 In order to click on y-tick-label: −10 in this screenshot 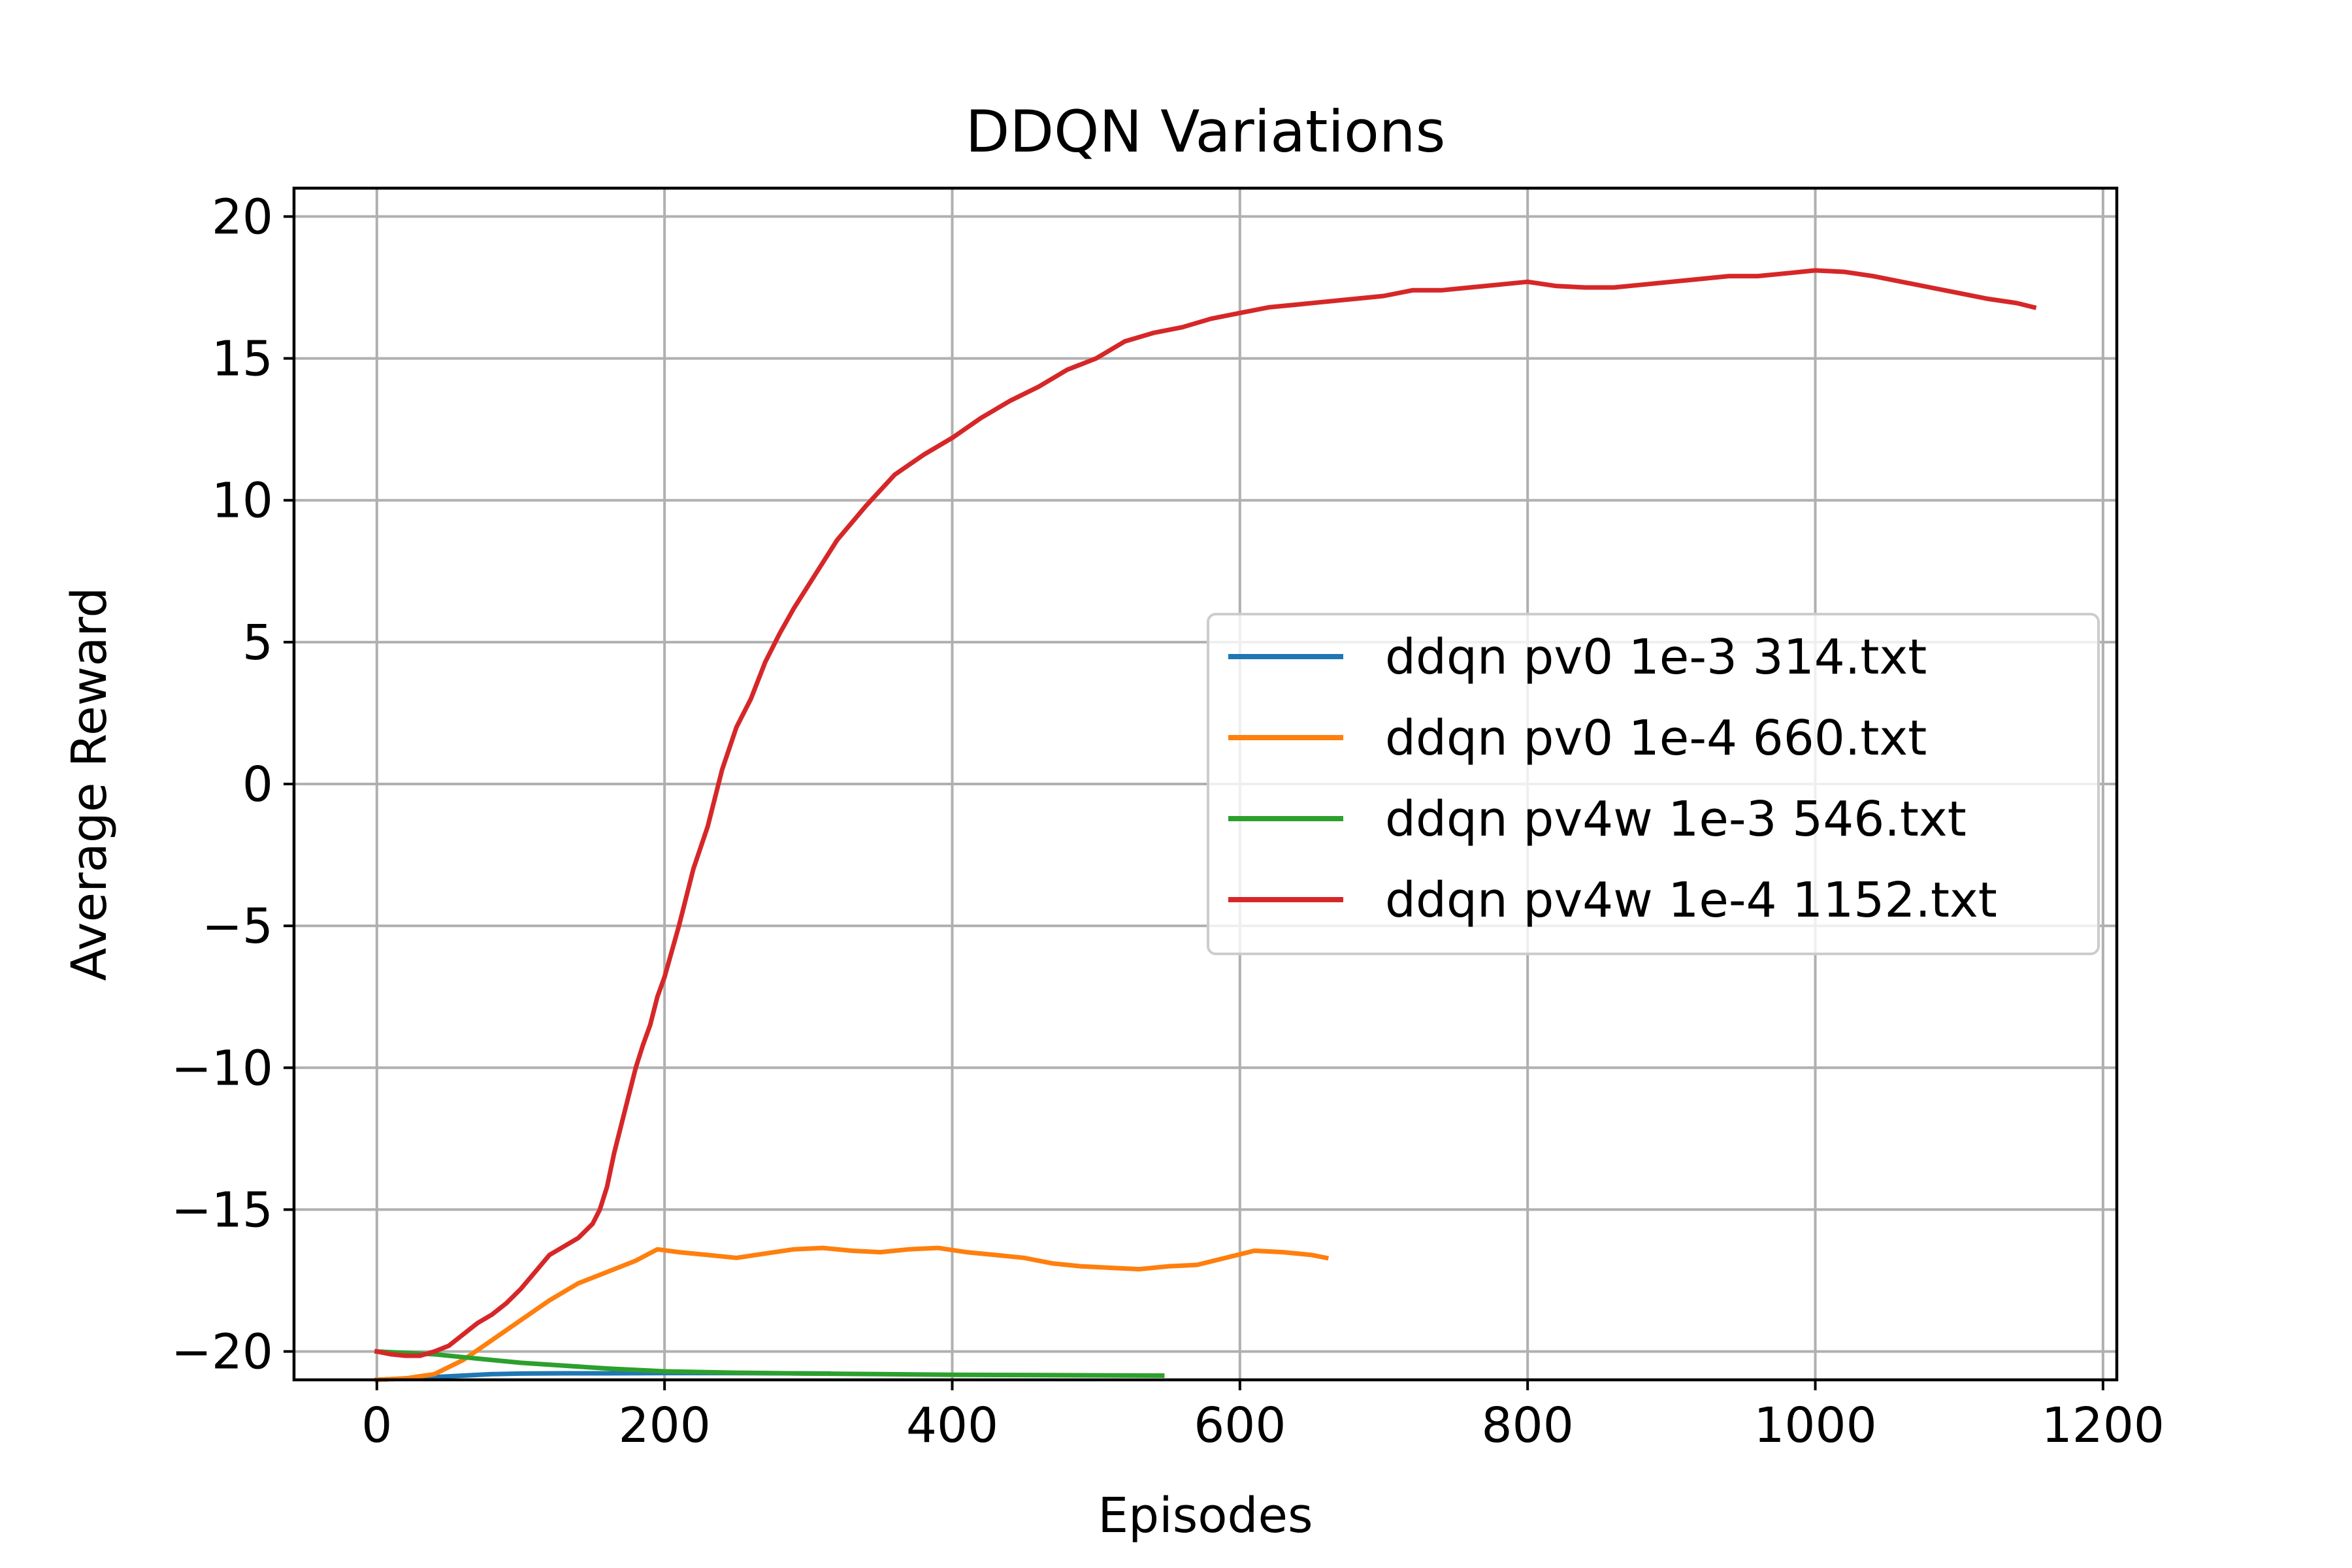, I will do `click(222, 1068)`.